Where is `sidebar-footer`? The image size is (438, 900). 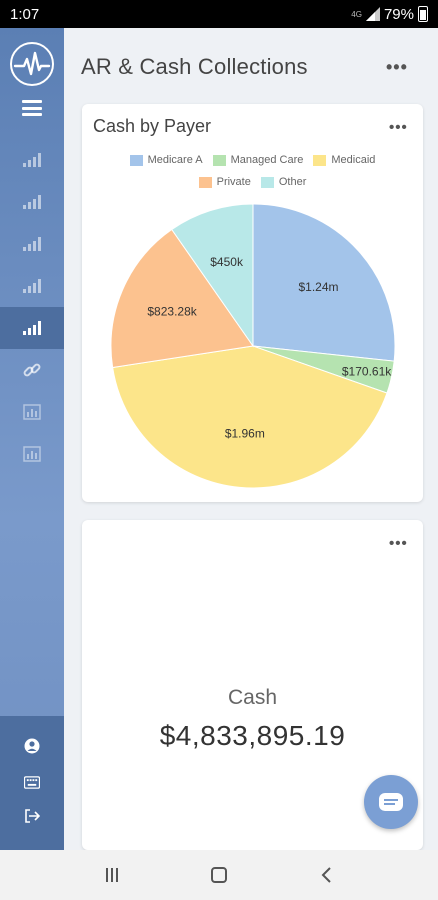 sidebar-footer is located at coordinates (32, 783).